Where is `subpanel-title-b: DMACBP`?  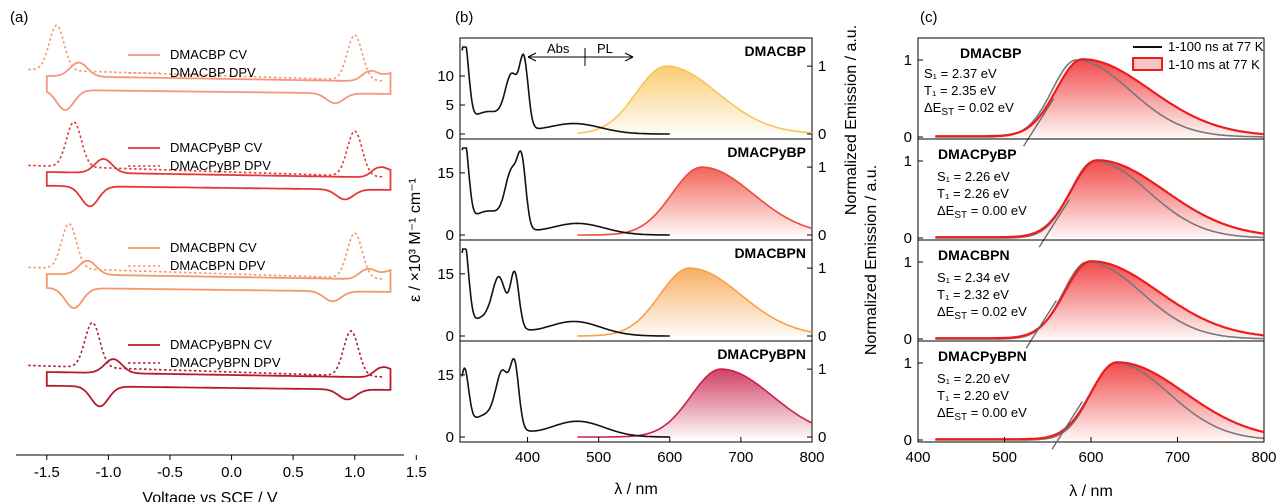
subpanel-title-b: DMACBP is located at coordinates (775, 51).